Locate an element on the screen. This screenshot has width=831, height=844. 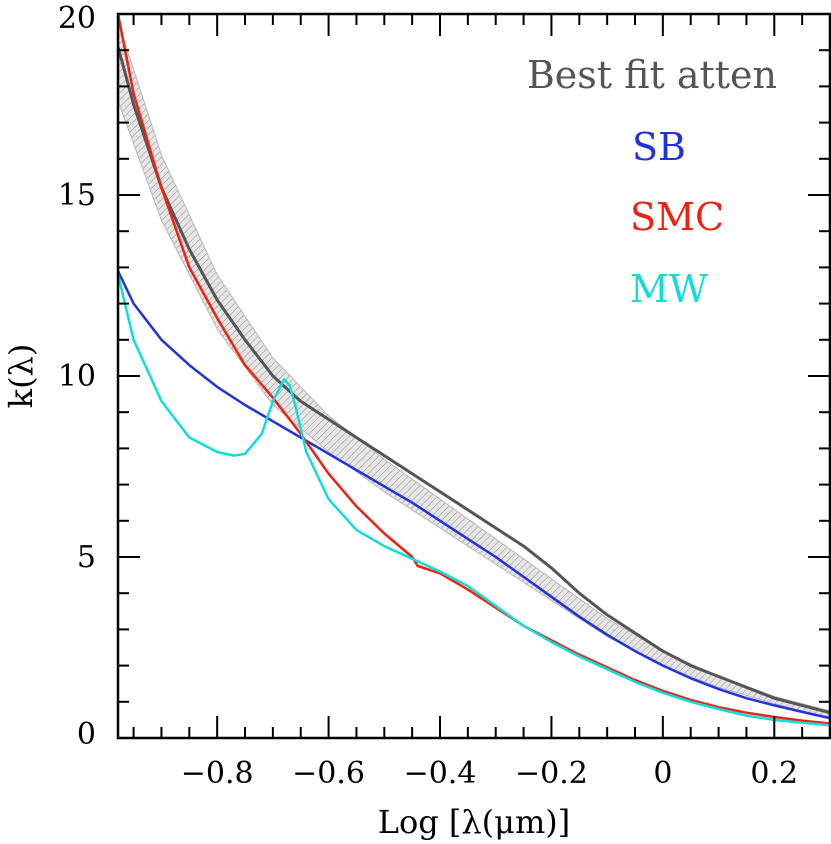
x-tick-label: −0.2 is located at coordinates (551, 773).